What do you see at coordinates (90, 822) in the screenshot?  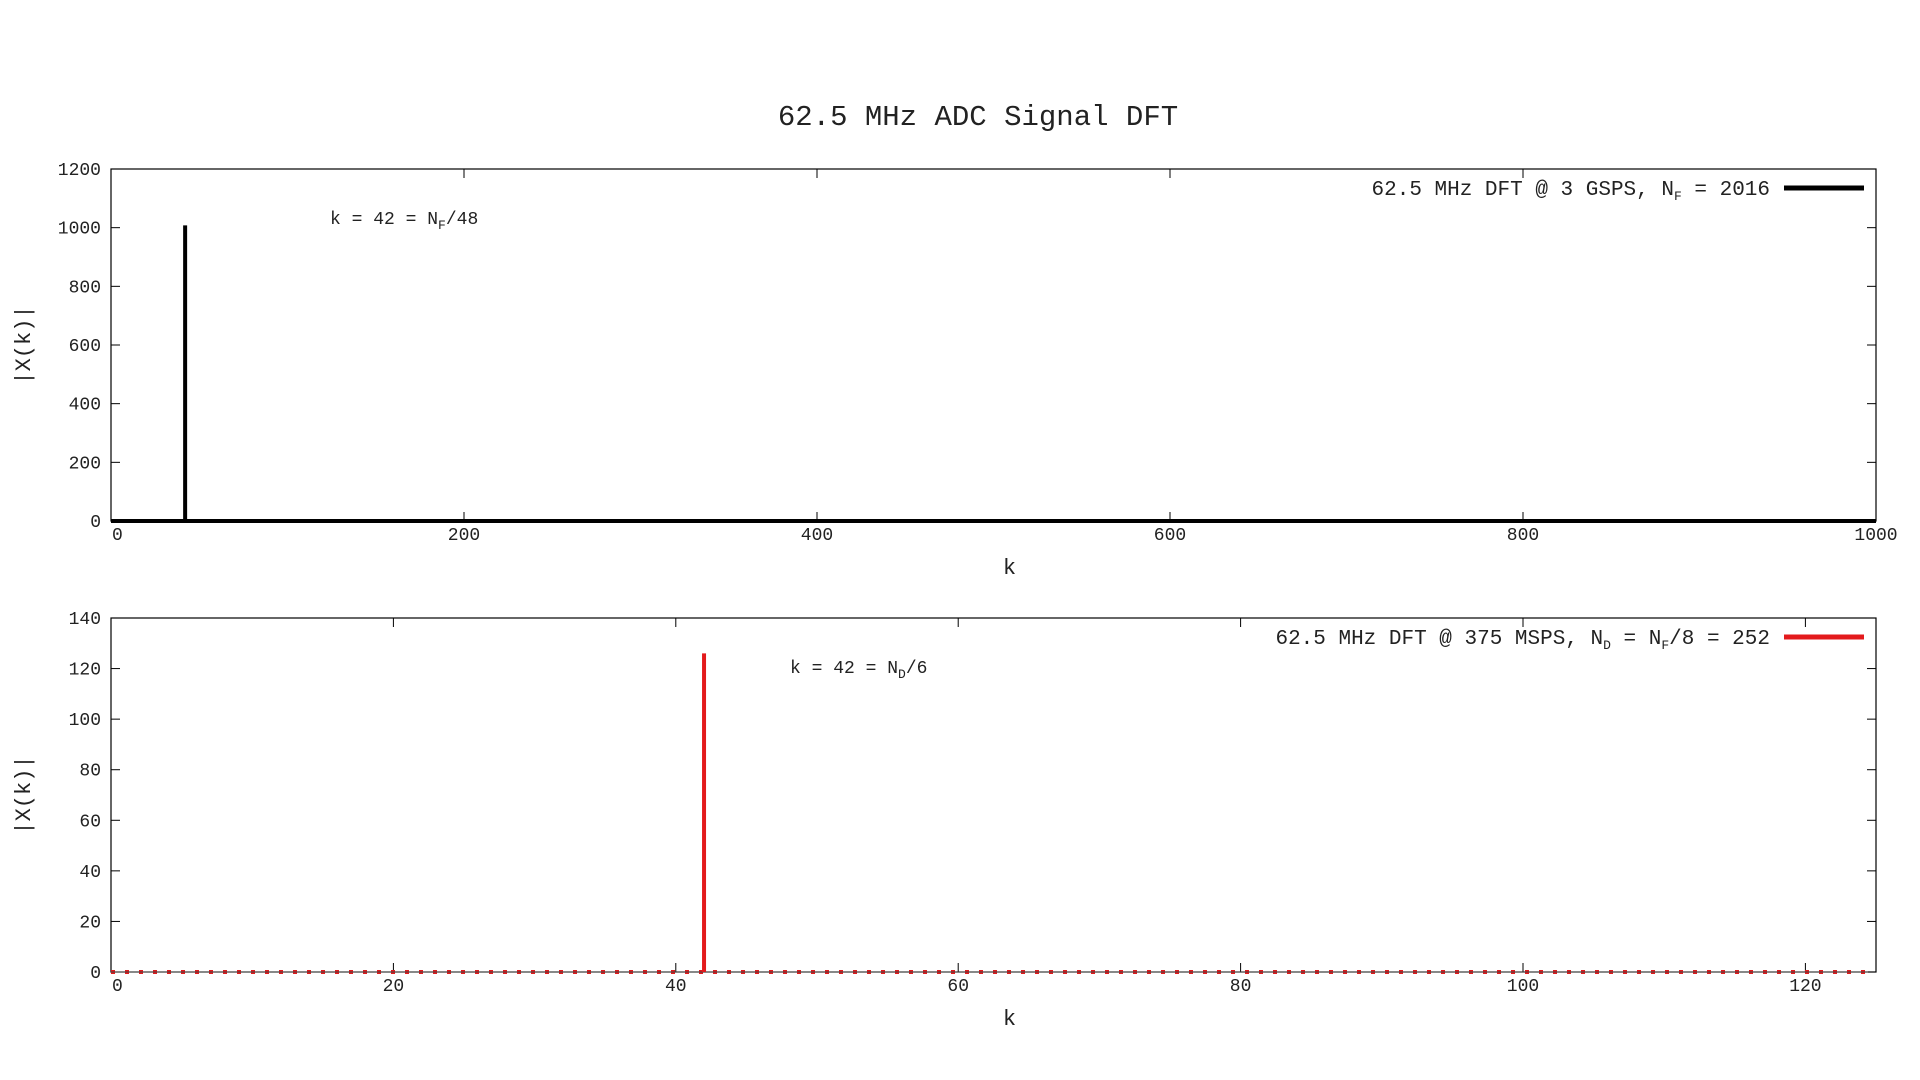 I see `y-tick-label: 60` at bounding box center [90, 822].